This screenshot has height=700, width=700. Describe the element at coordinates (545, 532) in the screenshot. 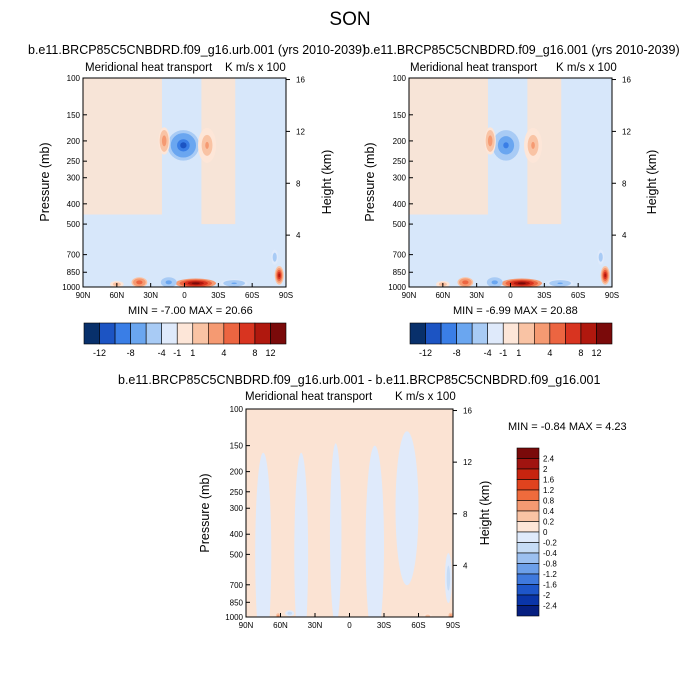

I see `diff-colorbar-label-7: 0` at that location.